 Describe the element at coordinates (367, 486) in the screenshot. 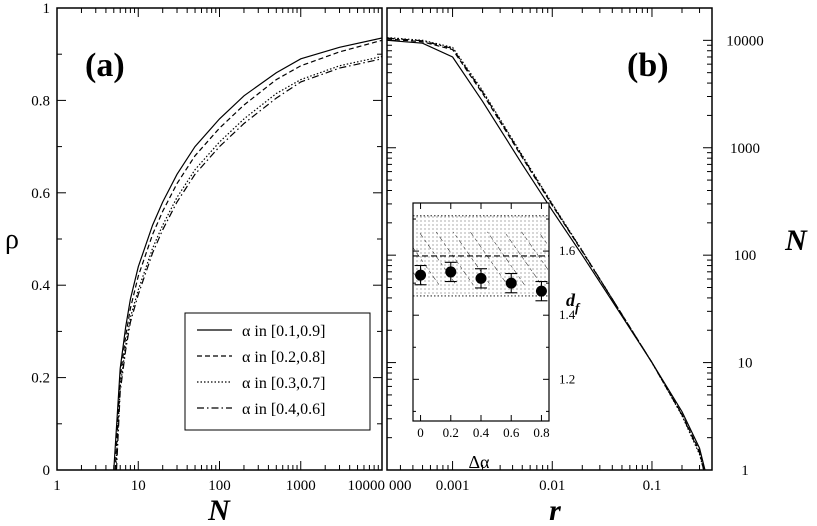

I see `a-xtick-label: 10000` at that location.